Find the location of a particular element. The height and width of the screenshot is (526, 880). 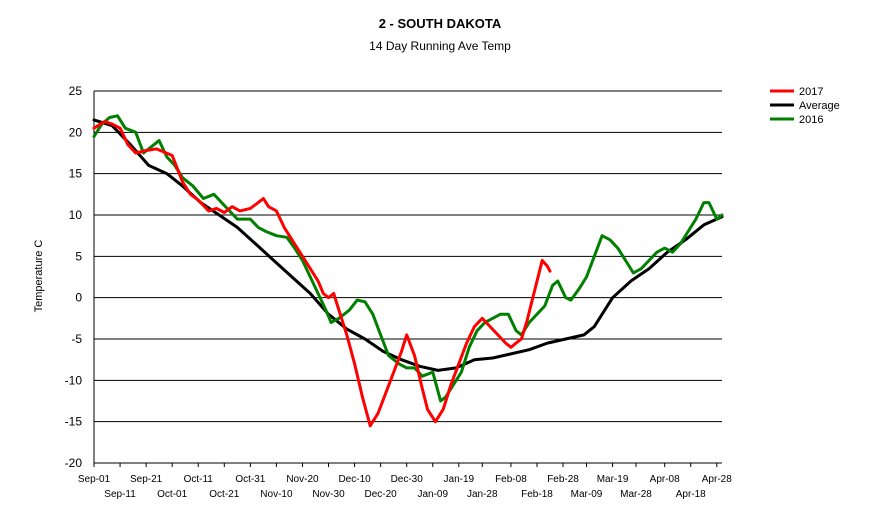

y-tick-label: 0 is located at coordinates (78, 298).